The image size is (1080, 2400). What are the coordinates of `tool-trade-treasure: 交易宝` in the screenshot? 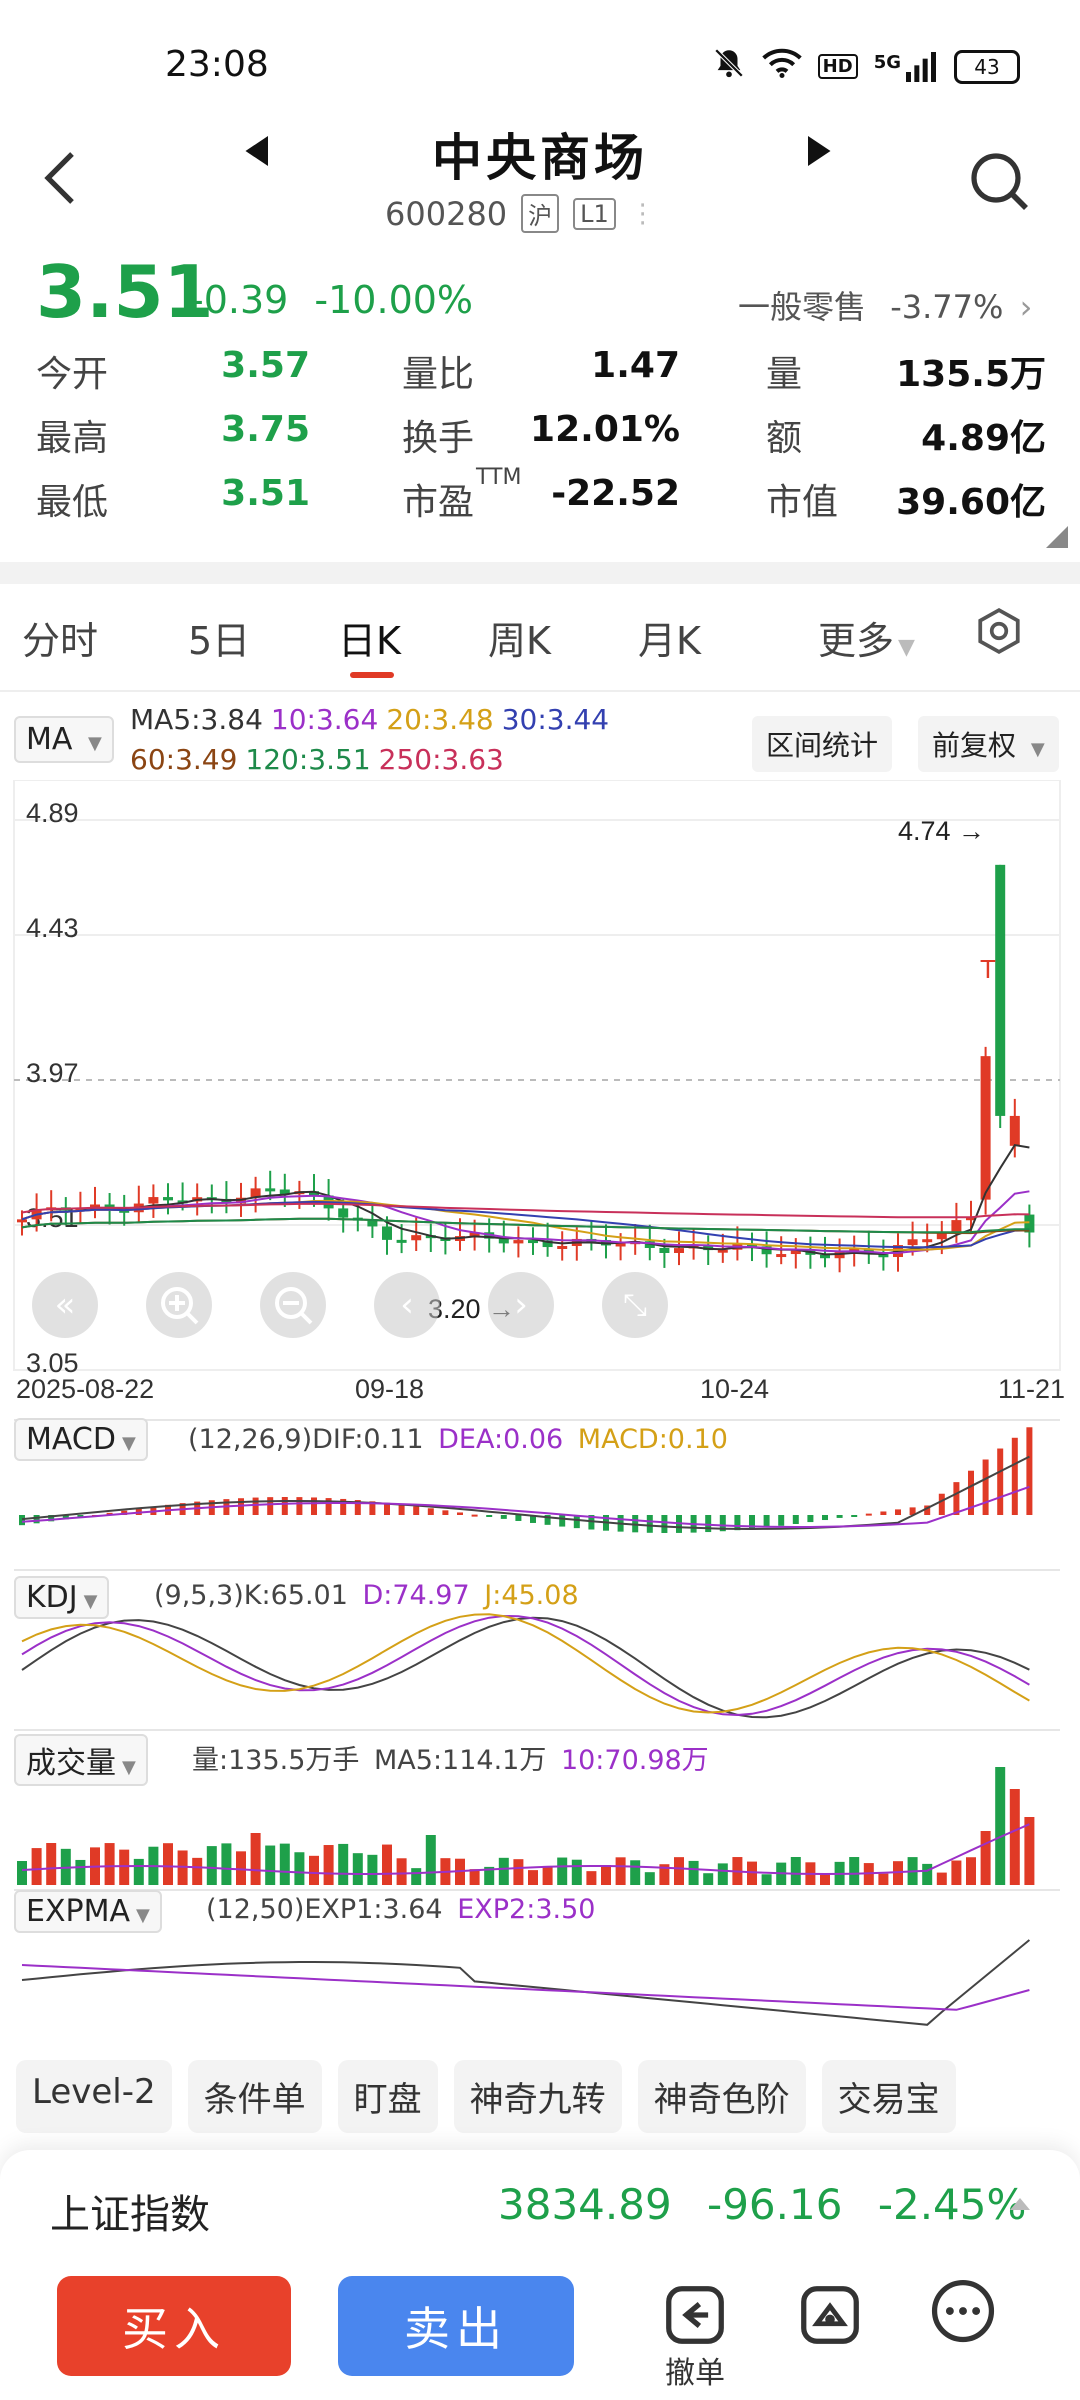 It's located at (888, 2096).